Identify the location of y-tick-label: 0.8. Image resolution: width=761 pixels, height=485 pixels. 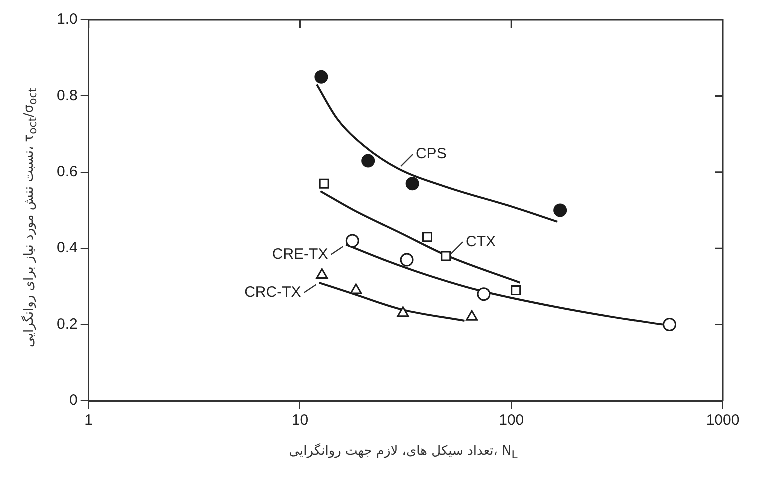
(67, 95).